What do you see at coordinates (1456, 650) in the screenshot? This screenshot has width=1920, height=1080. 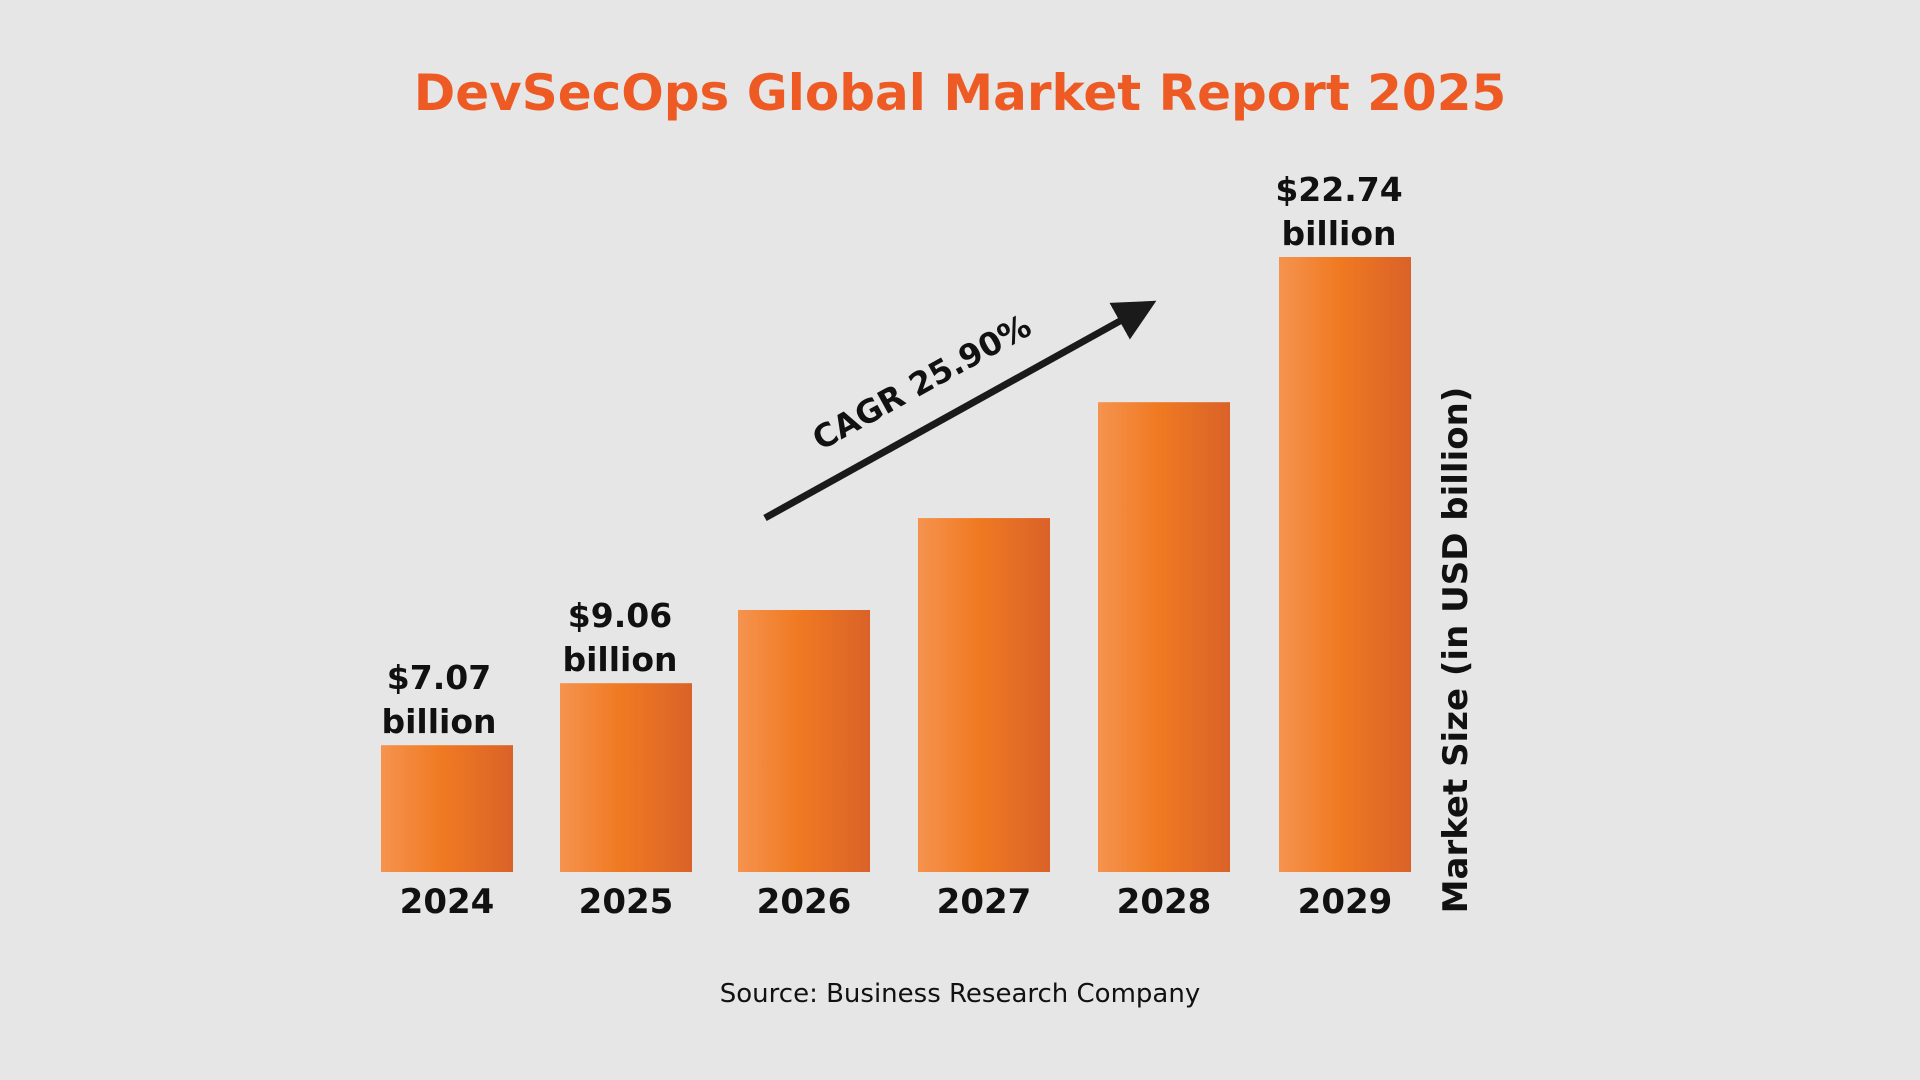 I see `y-axis-label: Market Size (in USD billion)` at bounding box center [1456, 650].